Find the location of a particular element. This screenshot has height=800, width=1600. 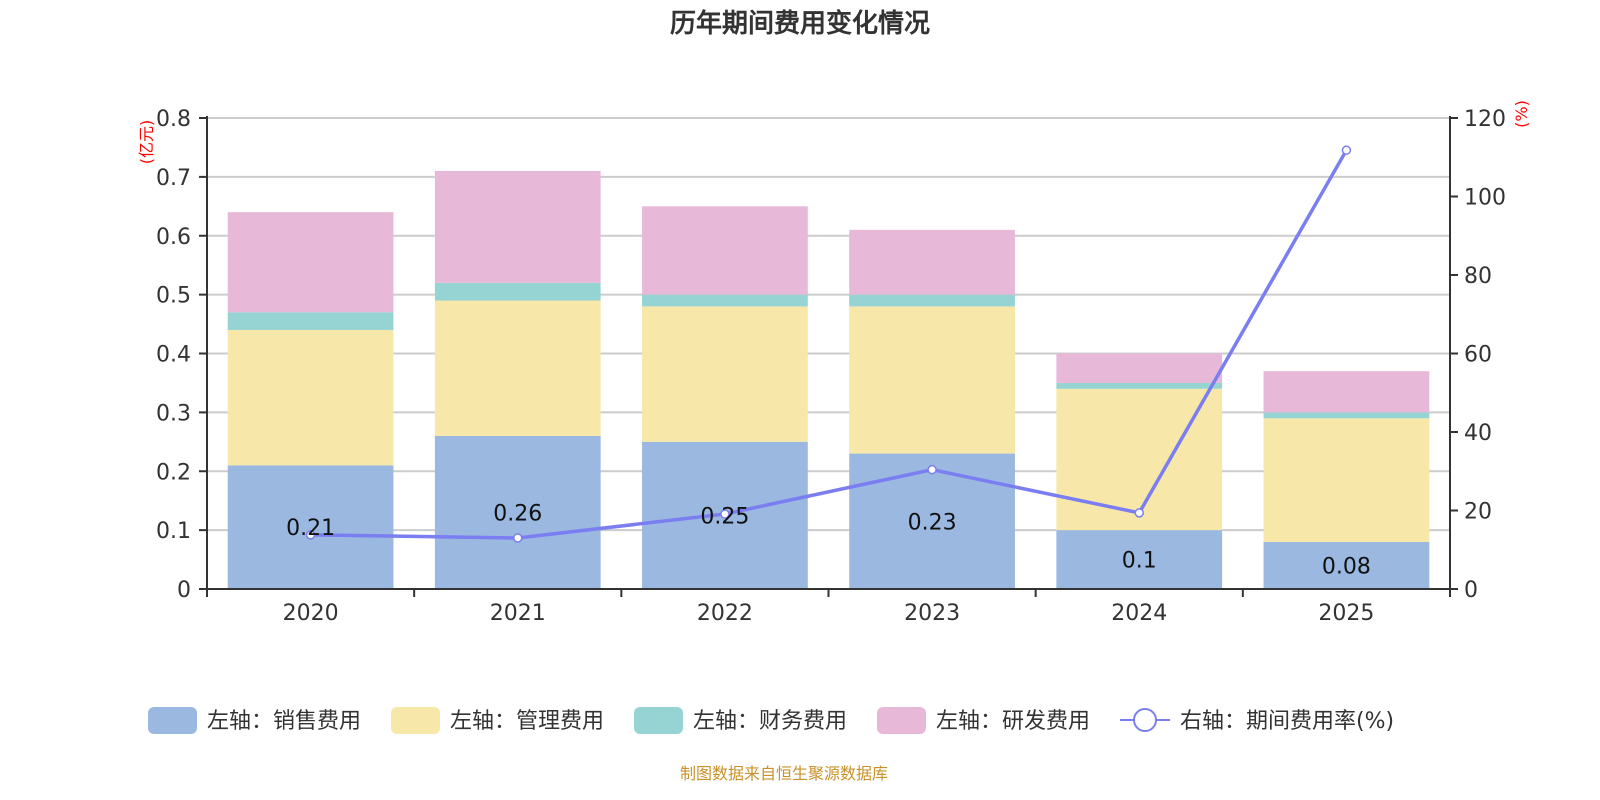

x-axis-tick-label: 2023 is located at coordinates (932, 613).